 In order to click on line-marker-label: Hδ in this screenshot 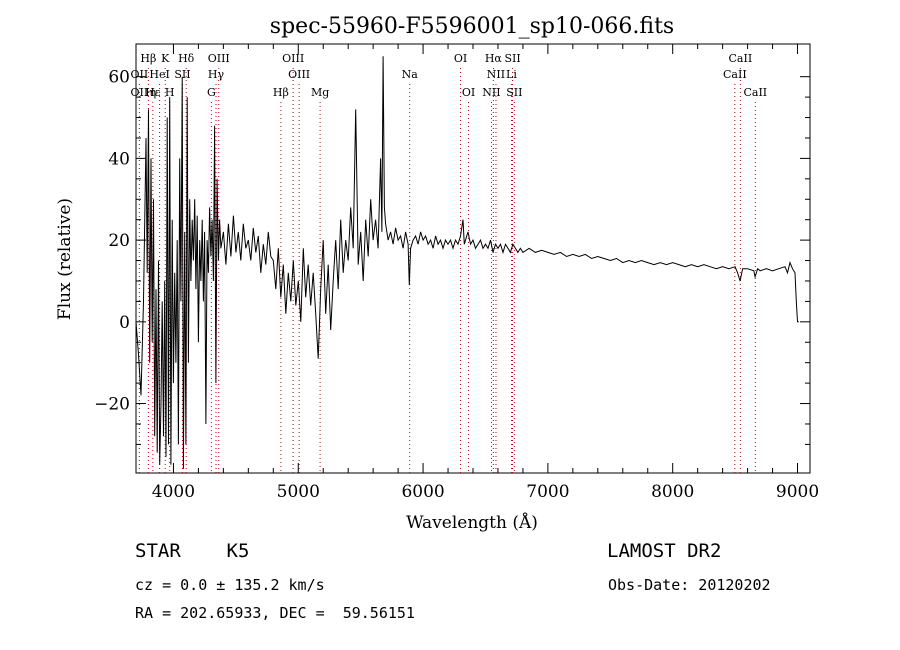, I will do `click(186, 58)`.